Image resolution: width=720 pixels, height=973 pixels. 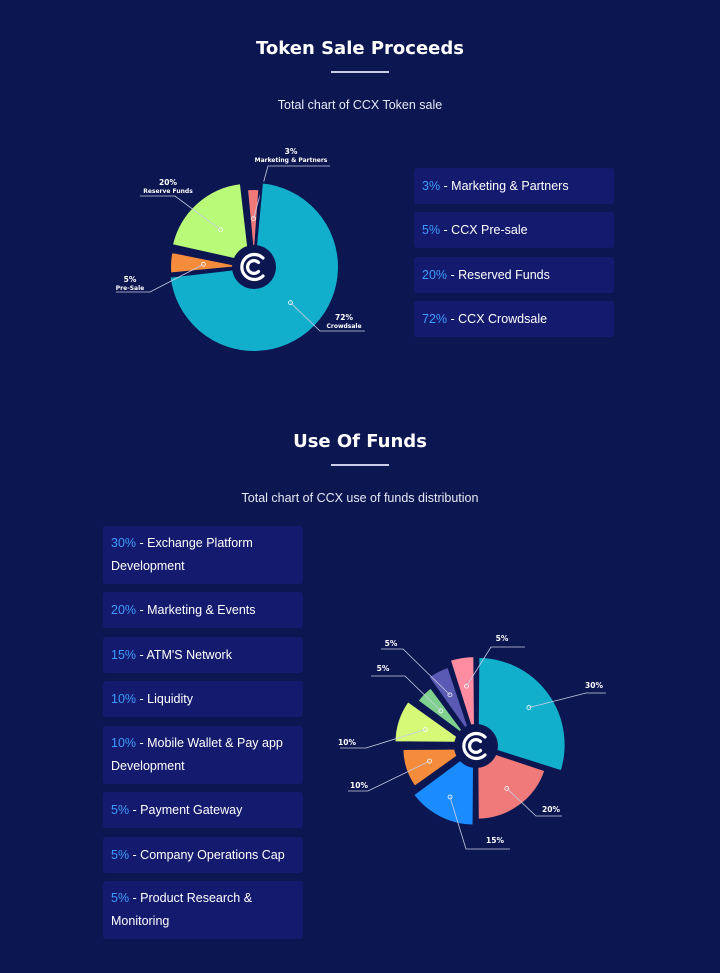 I want to click on legend-label: - Product Research & Monitoring, so click(x=182, y=909).